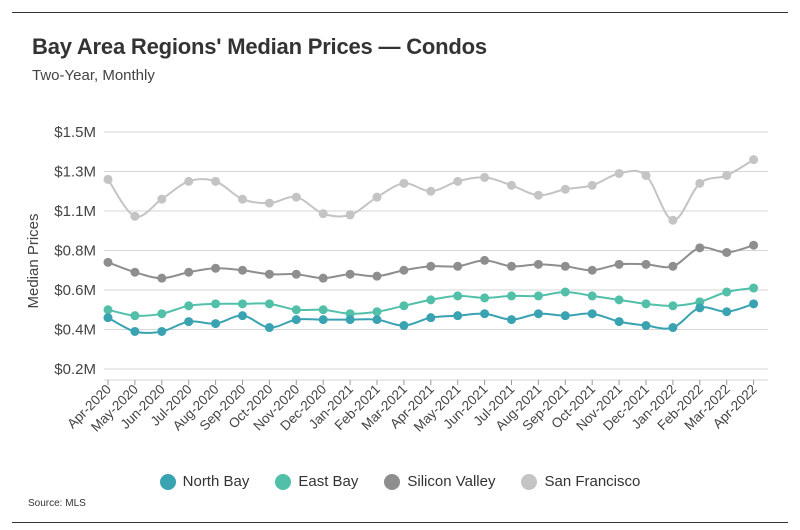  I want to click on y-tick-label: $1.5M, so click(75, 132).